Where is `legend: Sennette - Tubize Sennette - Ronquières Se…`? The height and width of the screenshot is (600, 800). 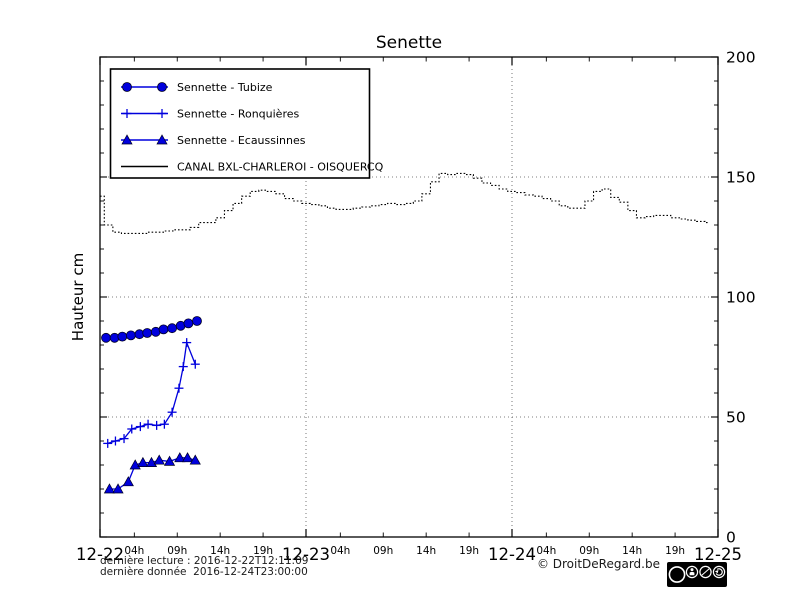 legend: Sennette - Tubize Sennette - Ronquières Se… is located at coordinates (246, 123).